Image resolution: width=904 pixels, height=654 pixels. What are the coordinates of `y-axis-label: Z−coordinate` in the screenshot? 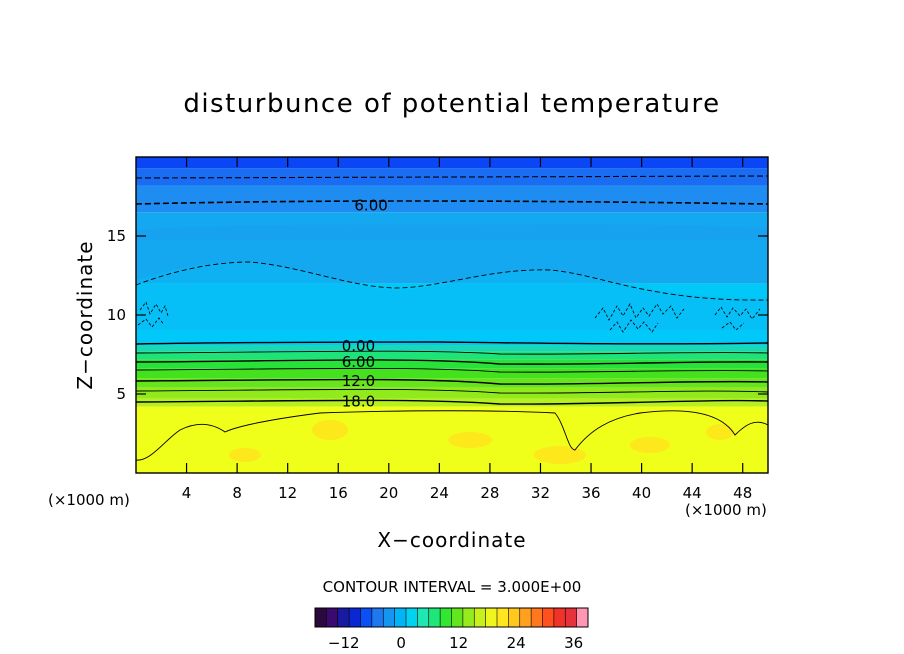 It's located at (85, 314).